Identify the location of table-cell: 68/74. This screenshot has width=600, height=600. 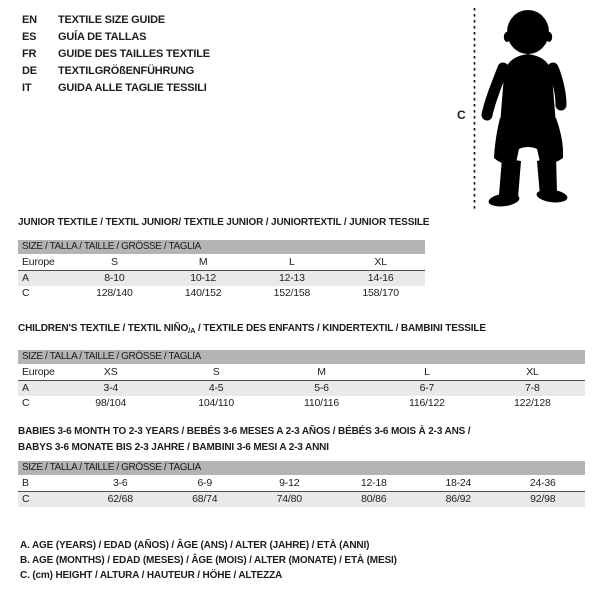
(205, 499).